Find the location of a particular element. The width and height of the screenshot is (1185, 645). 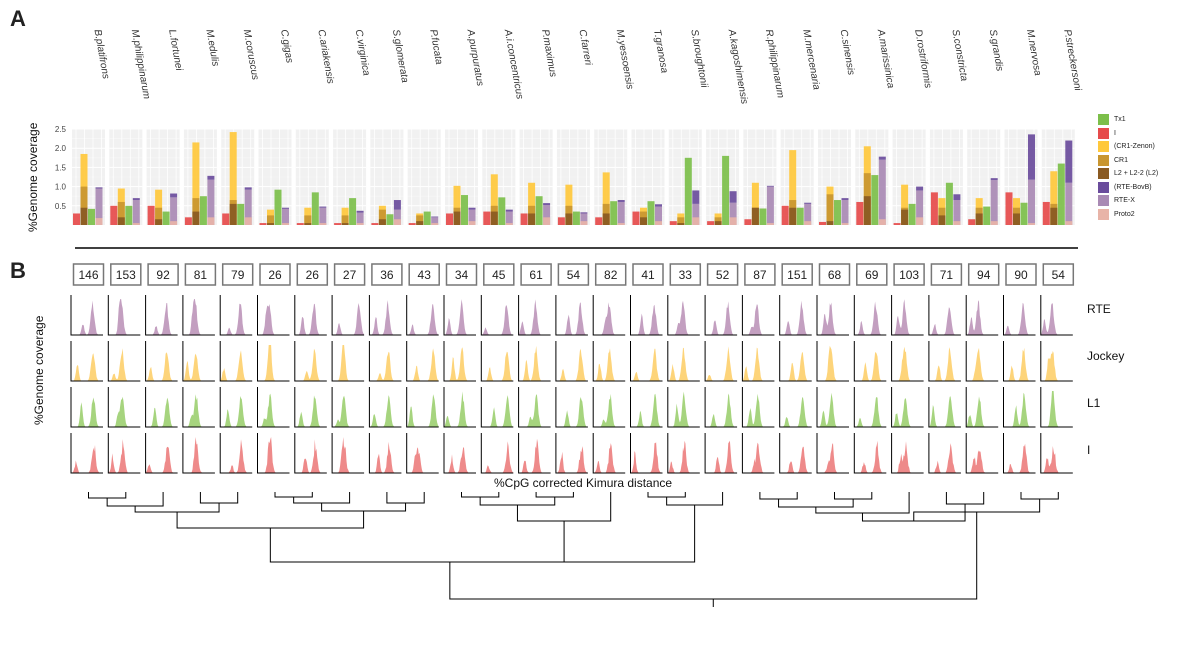

species-label: A.kagoshimensis is located at coordinates (737, 66).